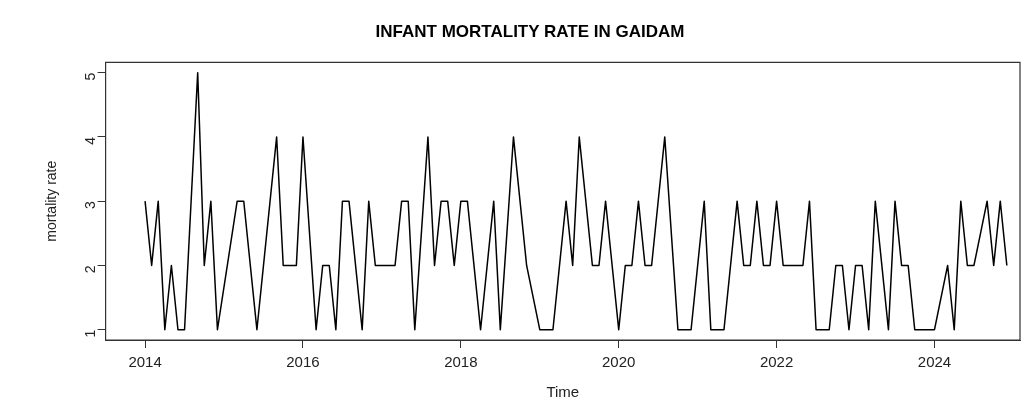 The width and height of the screenshot is (1024, 410). Describe the element at coordinates (90, 269) in the screenshot. I see `y-tick-label: 2` at that location.